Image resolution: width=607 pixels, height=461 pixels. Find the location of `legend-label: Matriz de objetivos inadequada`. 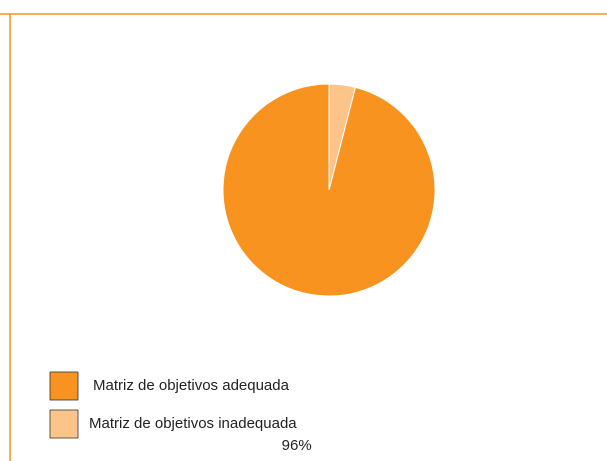

legend-label: Matriz de objetivos inadequada is located at coordinates (193, 423).